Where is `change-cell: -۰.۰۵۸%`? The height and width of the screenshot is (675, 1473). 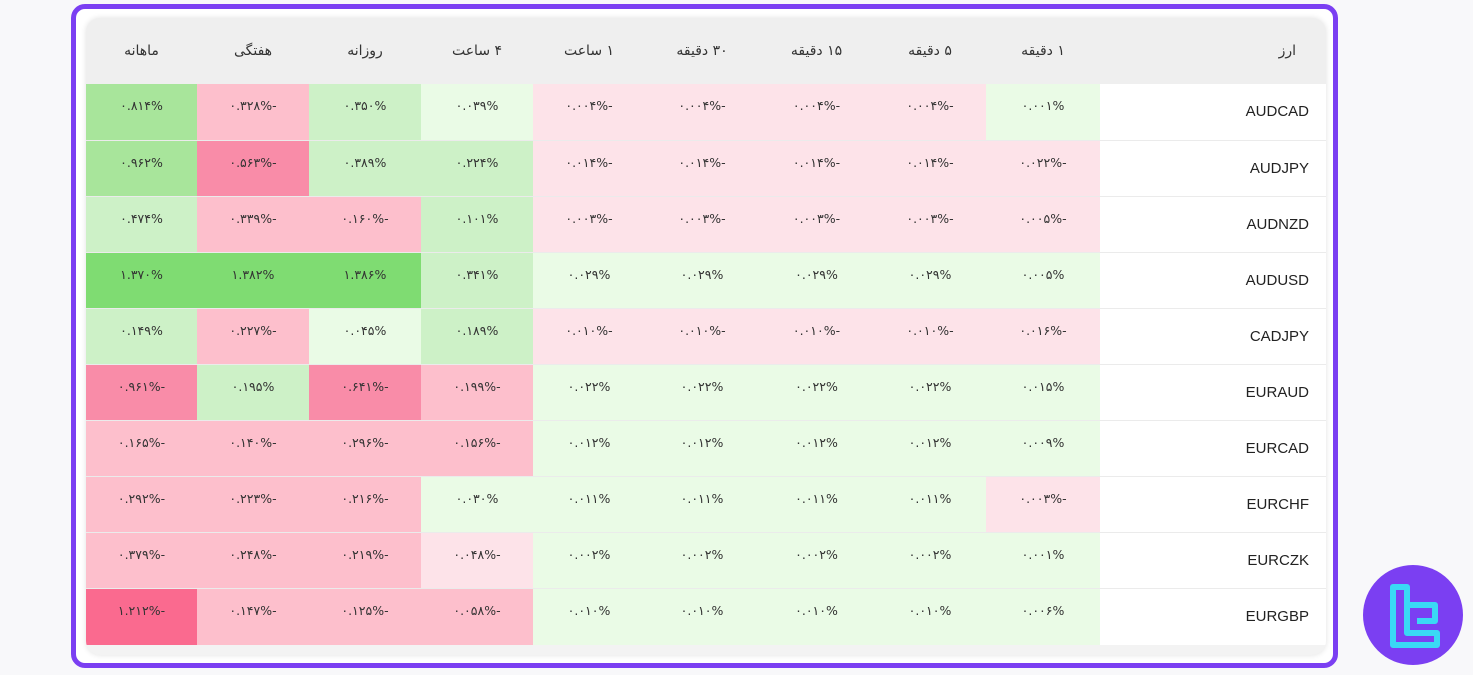 change-cell: -۰.۰۵۸% is located at coordinates (477, 616).